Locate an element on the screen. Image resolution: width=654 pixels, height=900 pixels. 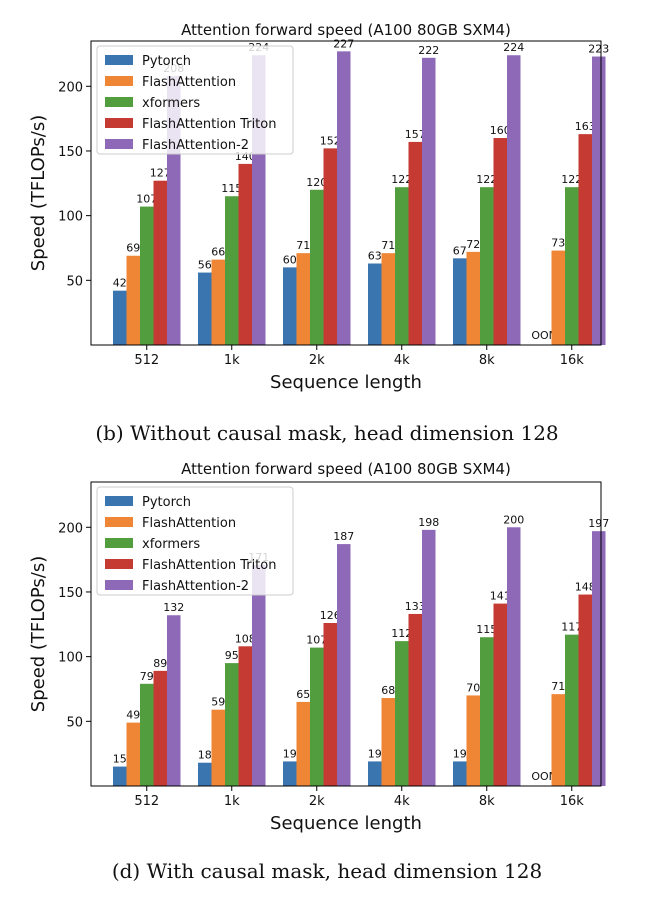
y-tick-label: 50 is located at coordinates (74, 281).